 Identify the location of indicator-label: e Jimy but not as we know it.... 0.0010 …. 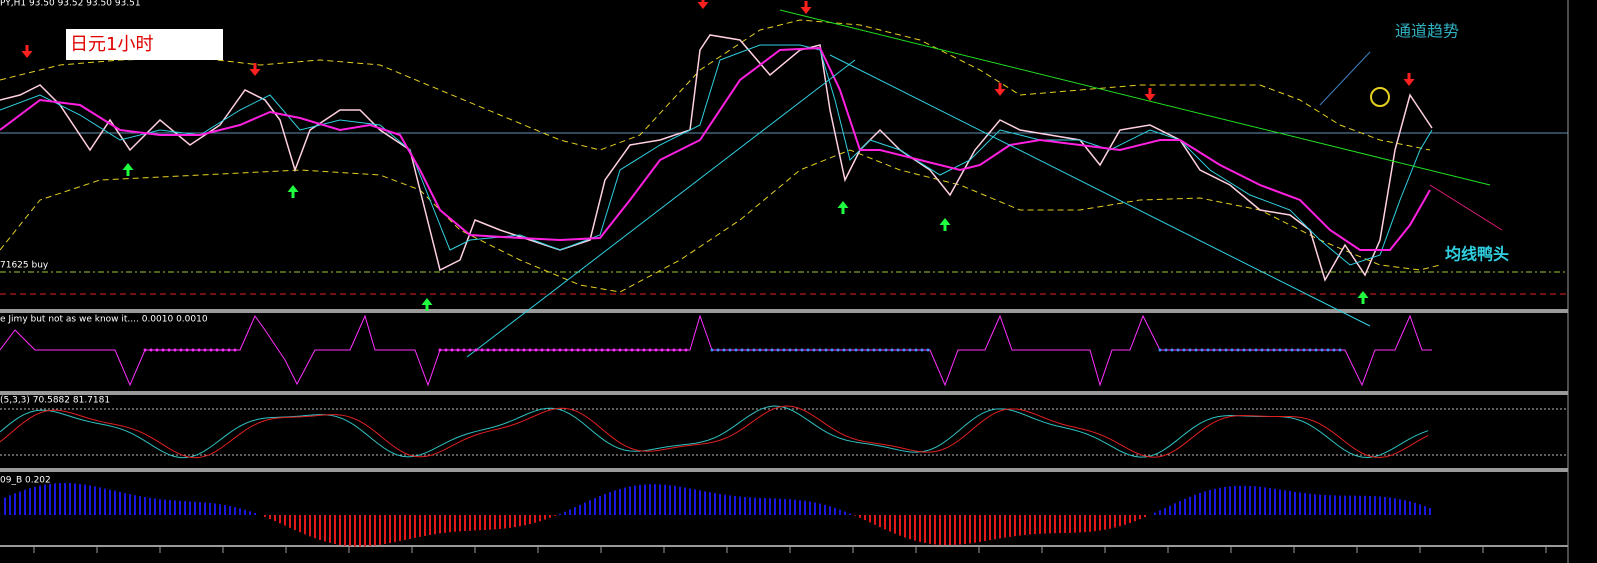
(104, 320).